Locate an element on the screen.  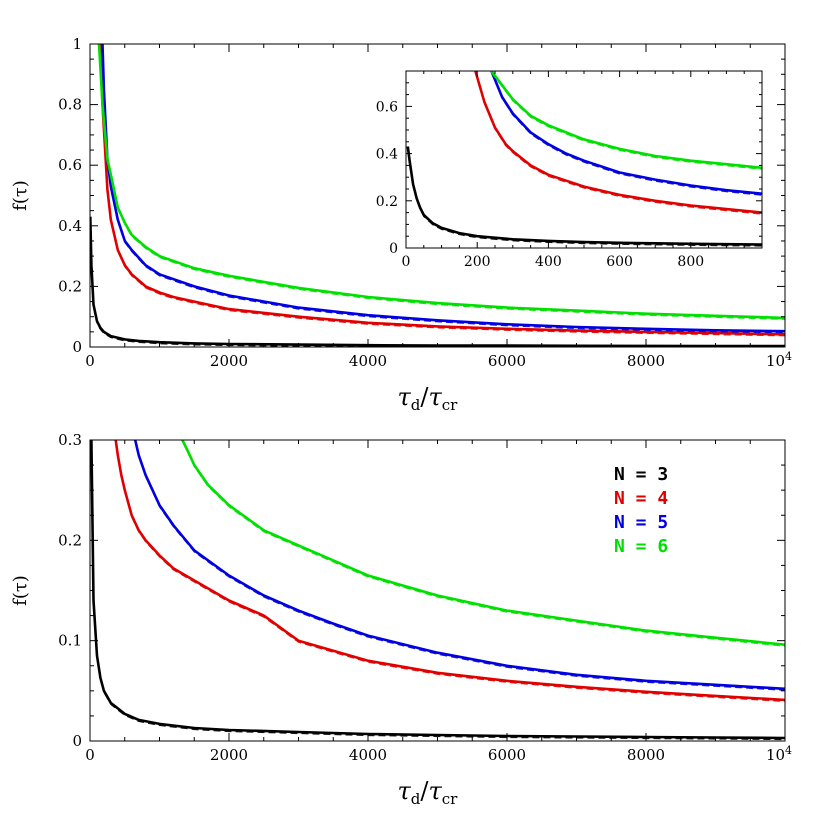
top-xlabel-sub: d is located at coordinates (416, 405).